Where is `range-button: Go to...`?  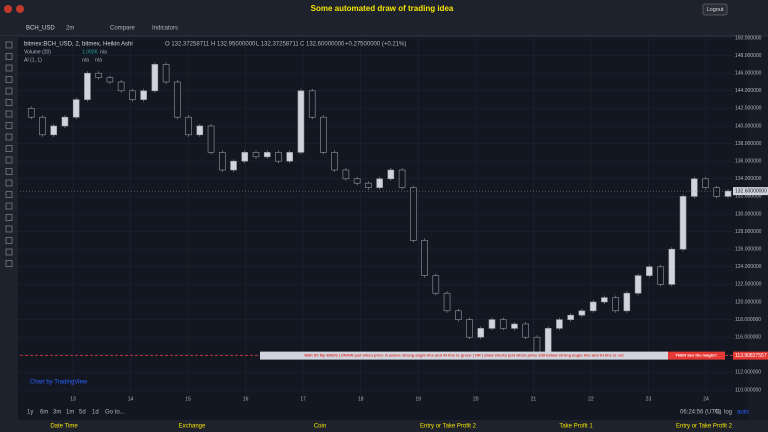 range-button: Go to... is located at coordinates (115, 413).